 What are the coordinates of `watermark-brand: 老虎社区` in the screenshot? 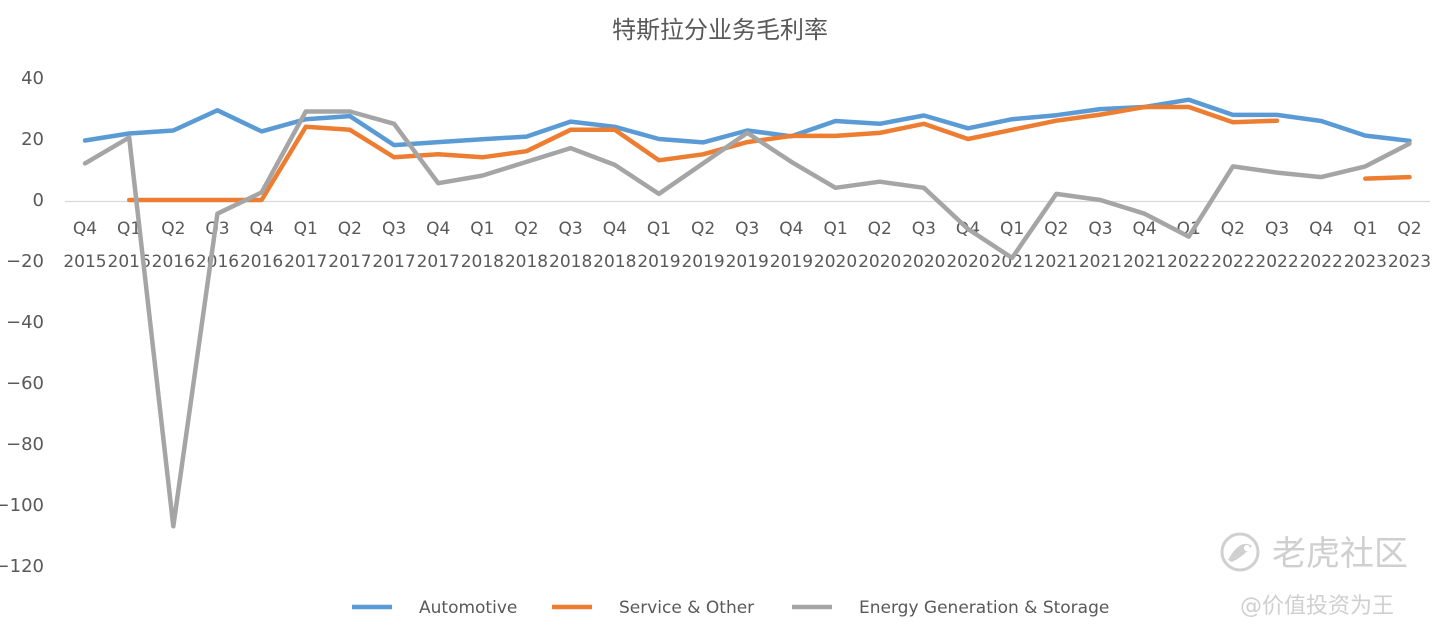 It's located at (1340, 554).